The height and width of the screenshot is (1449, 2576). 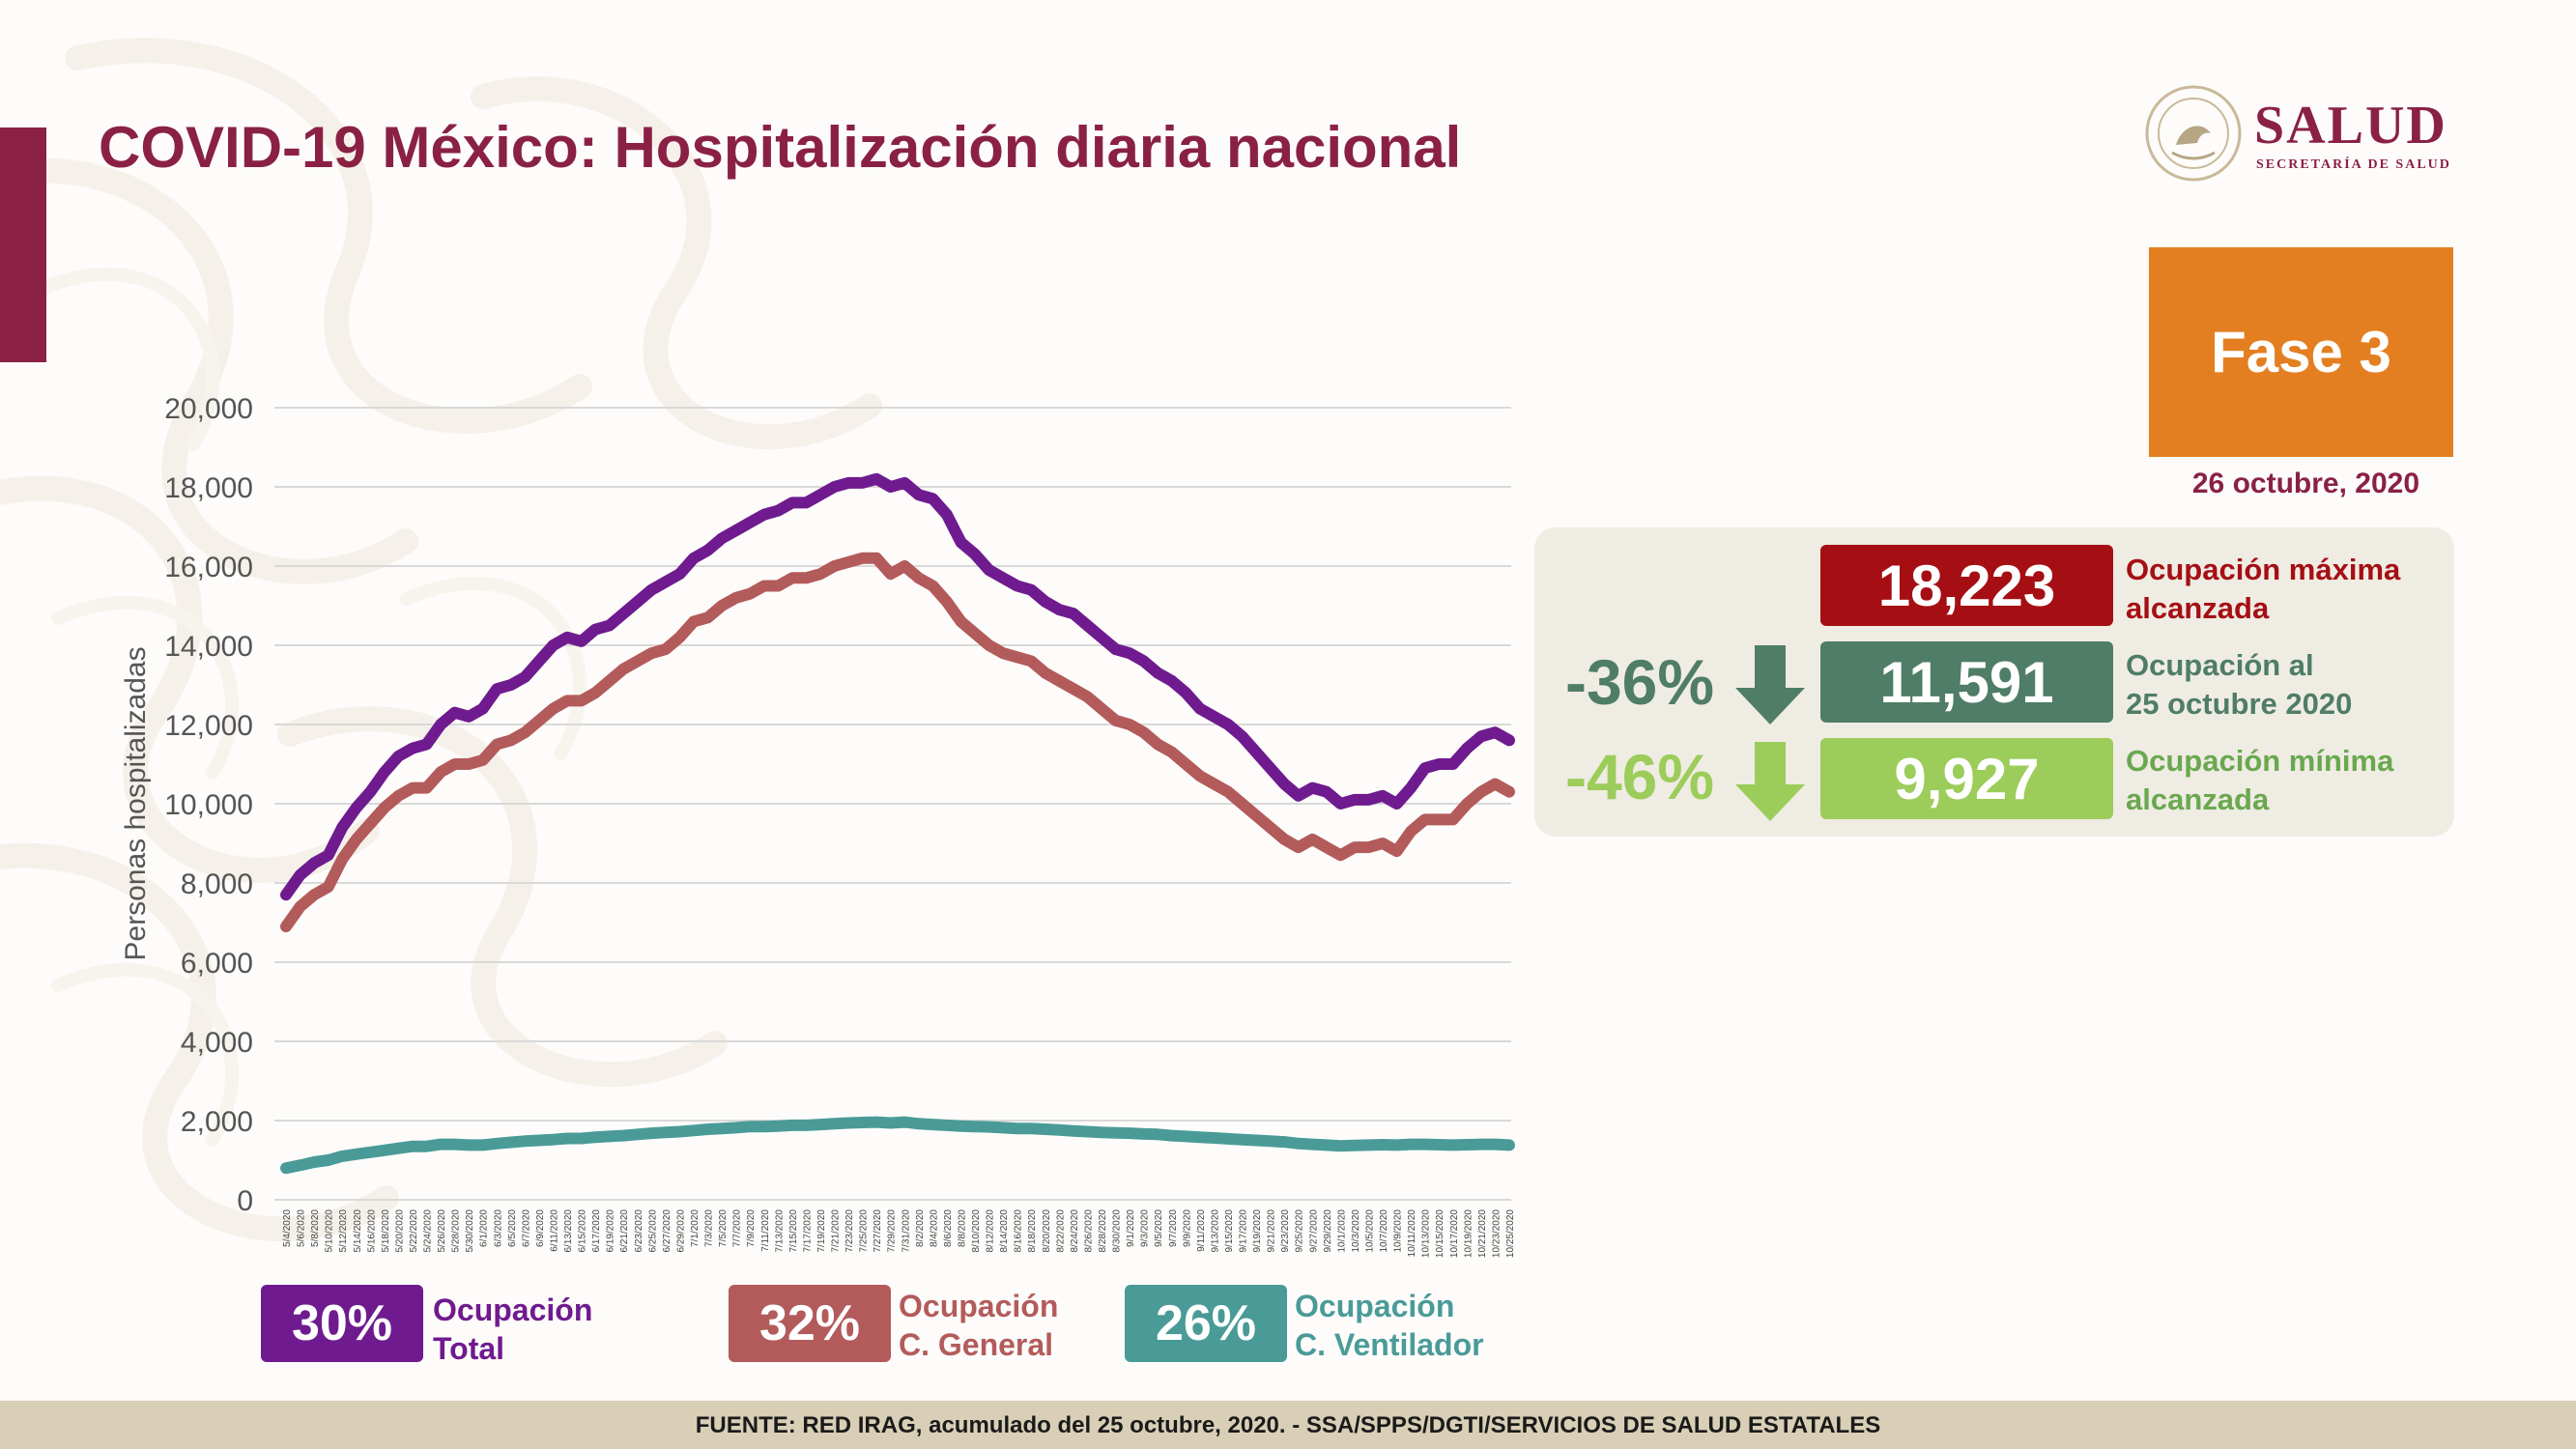 What do you see at coordinates (485, 1228) in the screenshot?
I see `x-tick-label: 6/1/2020` at bounding box center [485, 1228].